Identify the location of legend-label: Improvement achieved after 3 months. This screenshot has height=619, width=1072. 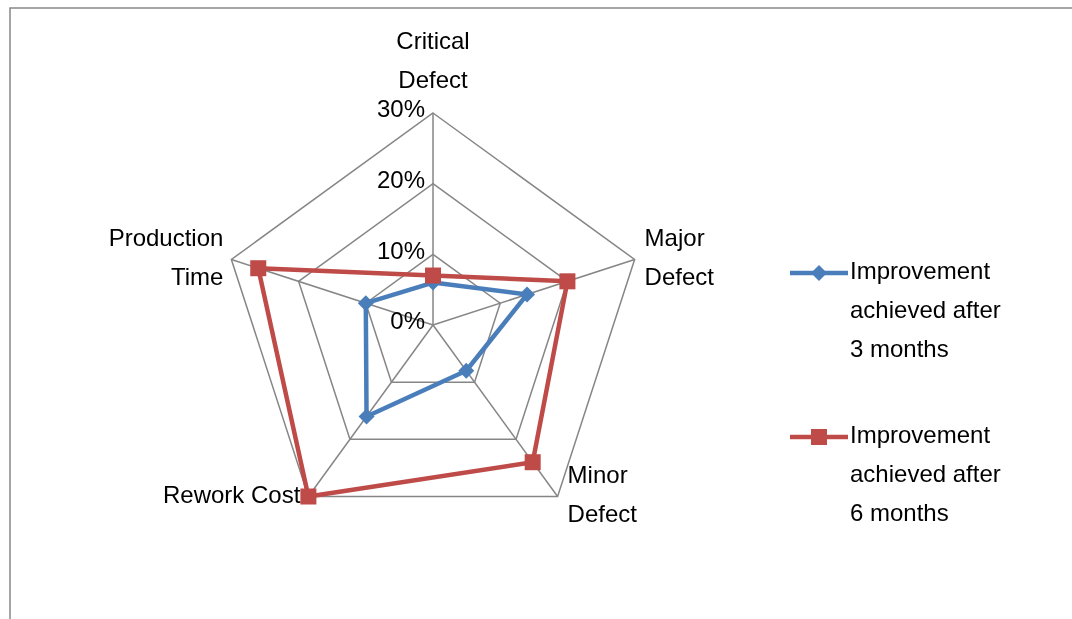
(925, 310).